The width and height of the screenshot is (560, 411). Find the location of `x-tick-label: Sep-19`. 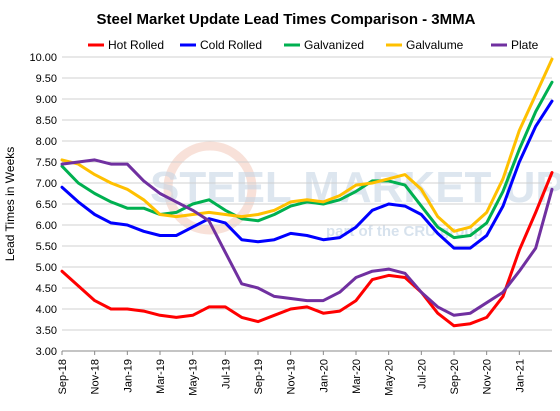

x-tick-label: Sep-19 is located at coordinates (259, 376).